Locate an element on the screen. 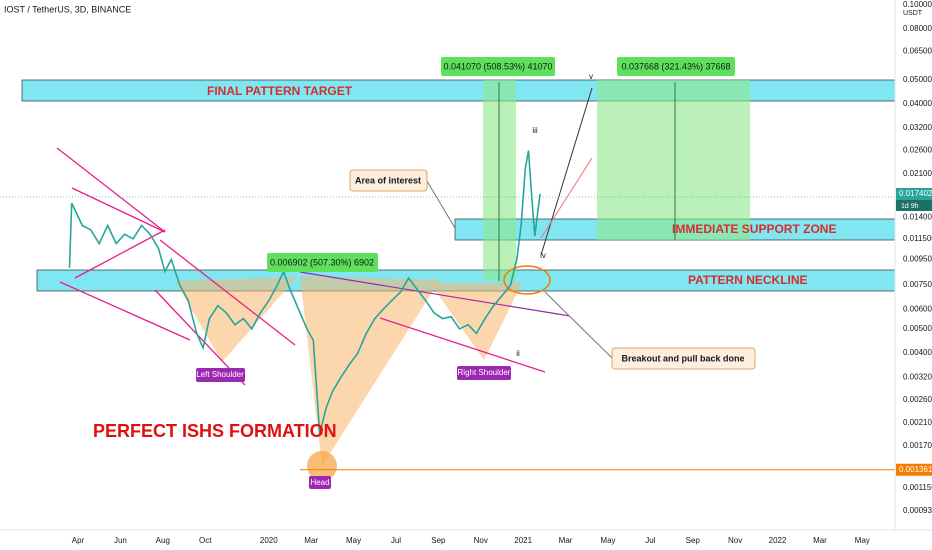 This screenshot has width=932, height=550. x-tick-label: Apr is located at coordinates (78, 540).